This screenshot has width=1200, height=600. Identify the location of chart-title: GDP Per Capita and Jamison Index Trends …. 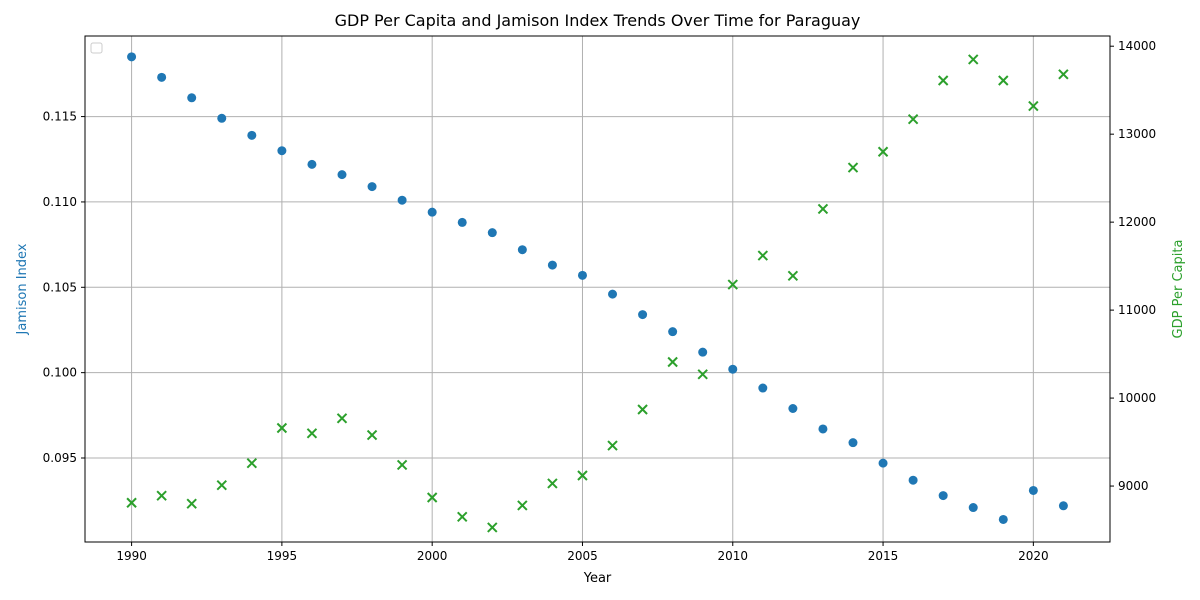
(598, 20).